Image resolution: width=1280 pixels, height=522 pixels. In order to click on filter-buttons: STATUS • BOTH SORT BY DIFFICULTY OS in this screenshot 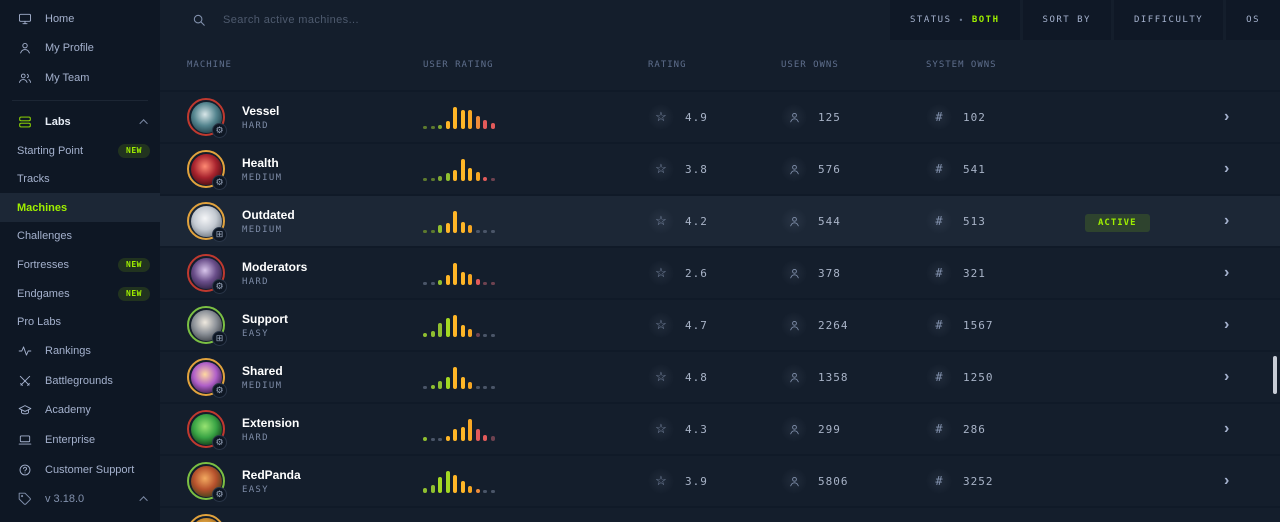, I will do `click(1085, 20)`.